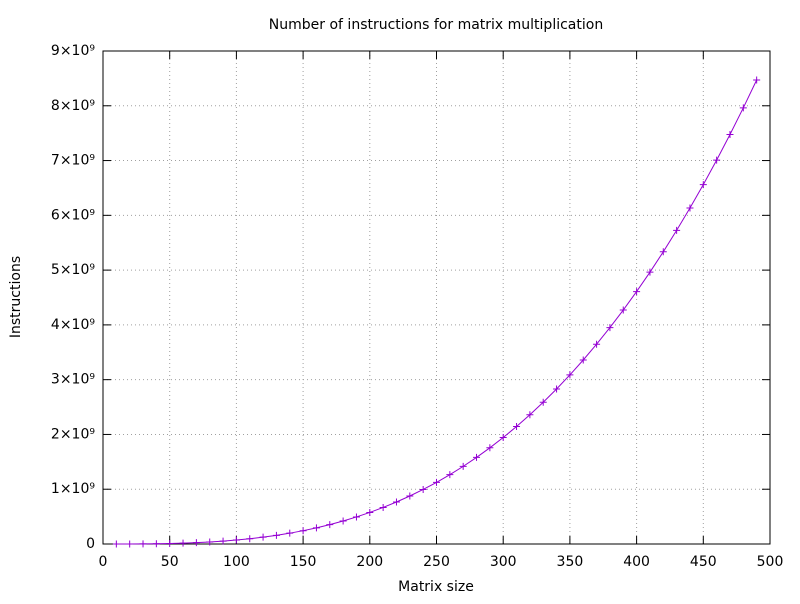  Describe the element at coordinates (73, 215) in the screenshot. I see `y-tick-label: 6×10⁹` at that location.